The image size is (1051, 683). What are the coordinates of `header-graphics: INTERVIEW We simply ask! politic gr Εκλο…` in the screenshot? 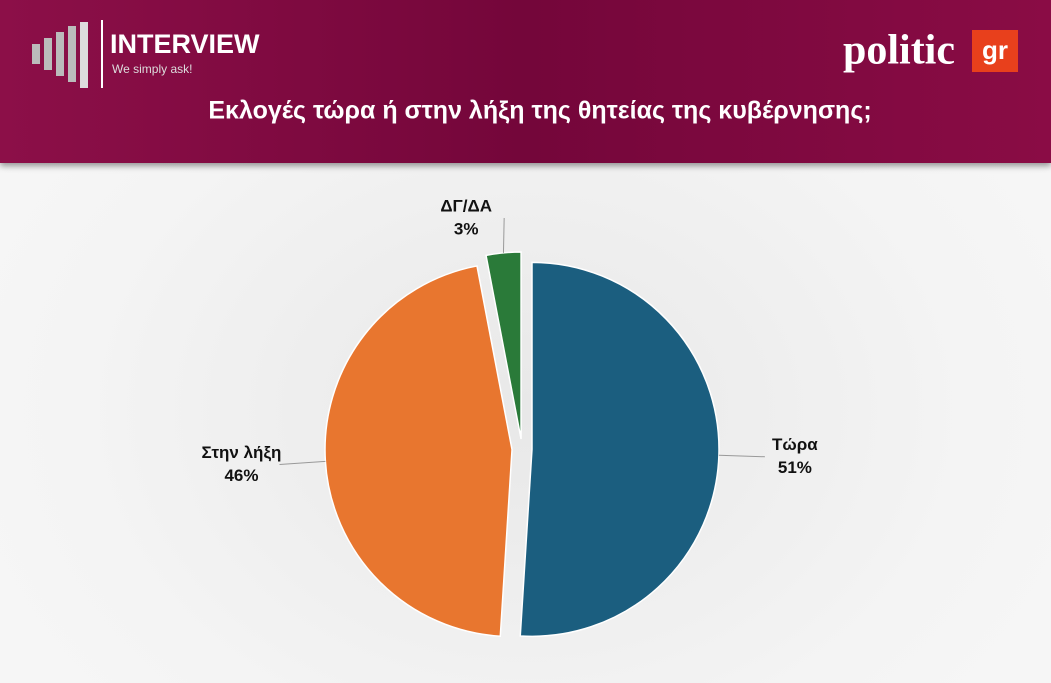 It's located at (525, 72).